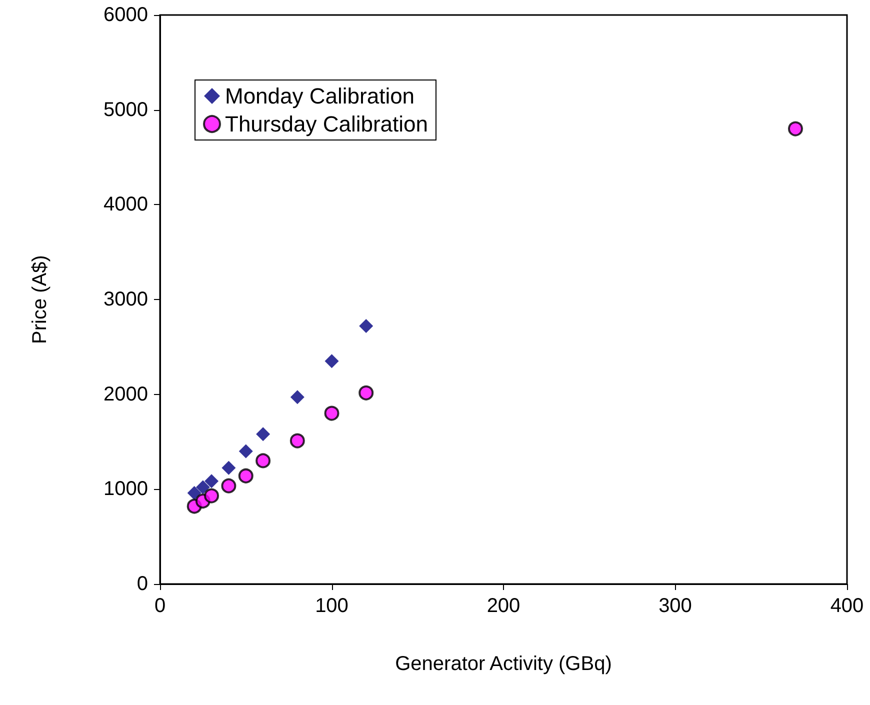 This screenshot has height=705, width=870. I want to click on x-tick-label: 200, so click(503, 606).